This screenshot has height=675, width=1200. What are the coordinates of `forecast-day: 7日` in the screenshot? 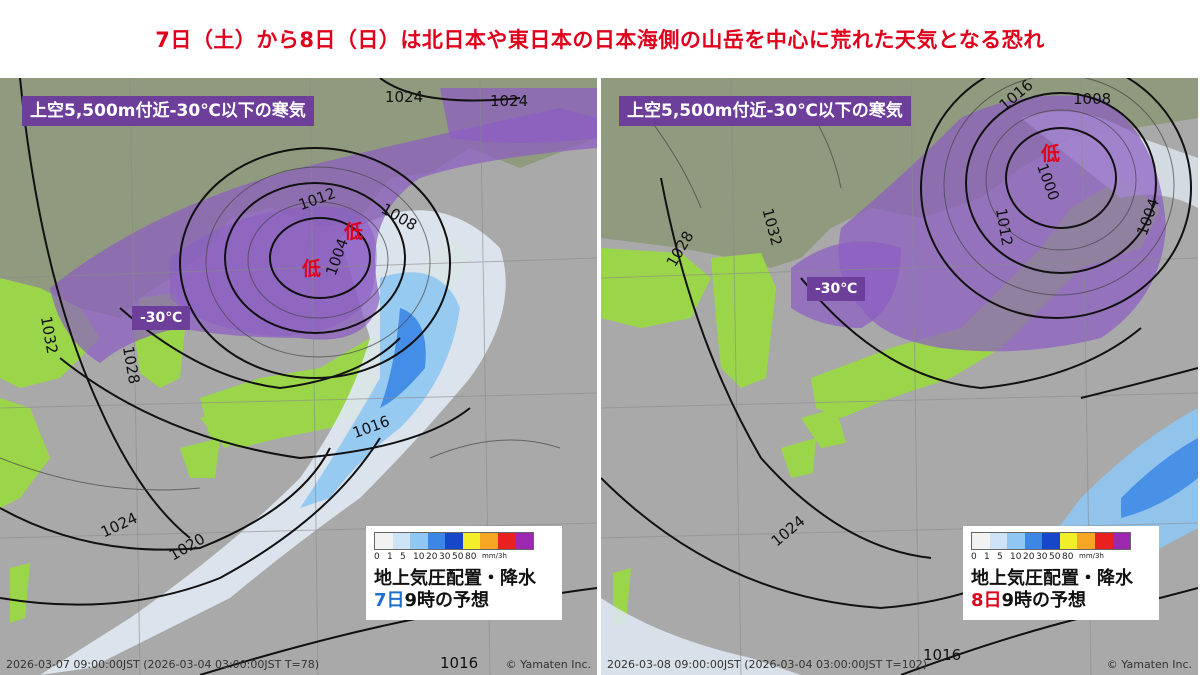 It's located at (389, 600).